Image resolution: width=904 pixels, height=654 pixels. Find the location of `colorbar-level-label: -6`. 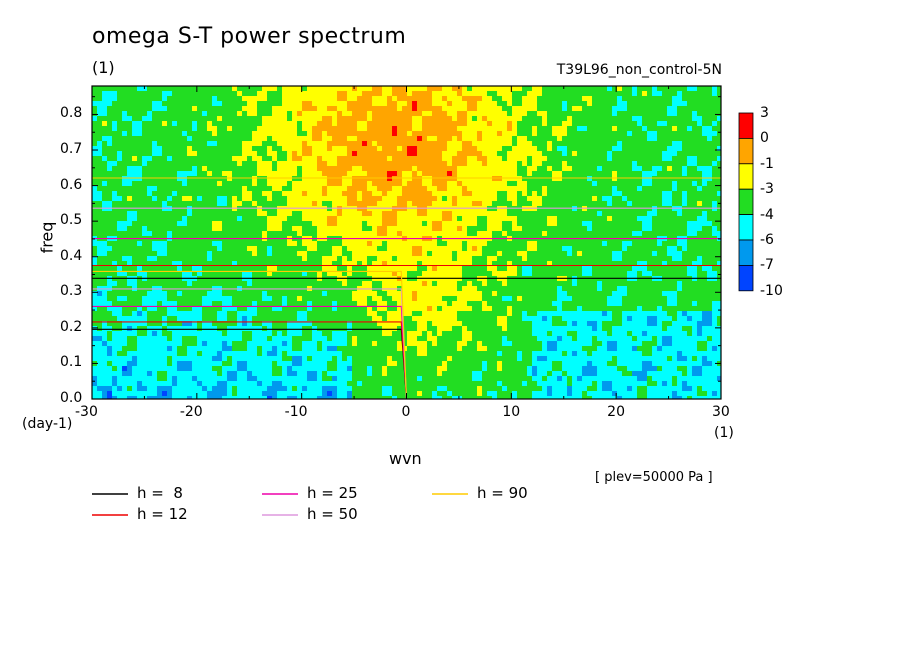

colorbar-level-label: -6 is located at coordinates (767, 240).